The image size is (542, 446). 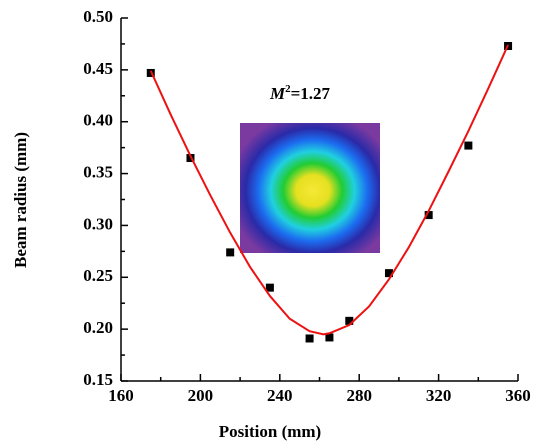 What do you see at coordinates (280, 395) in the screenshot?
I see `x-tick-label: 240` at bounding box center [280, 395].